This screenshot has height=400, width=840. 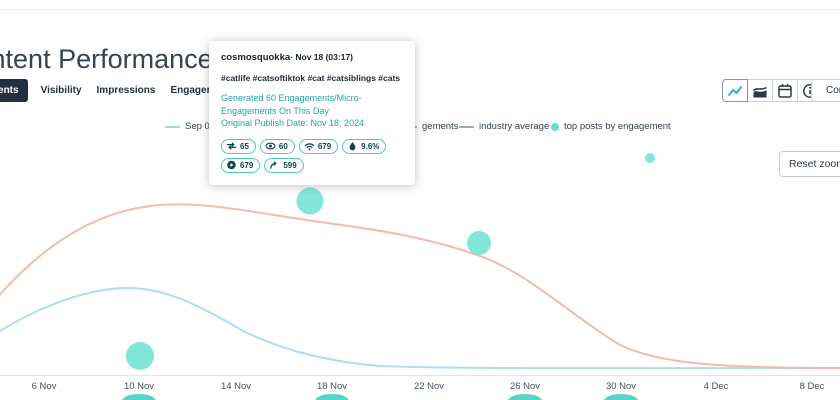 What do you see at coordinates (312, 155) in the screenshot?
I see `tooltip-stats: 65 60 679 9.6%` at bounding box center [312, 155].